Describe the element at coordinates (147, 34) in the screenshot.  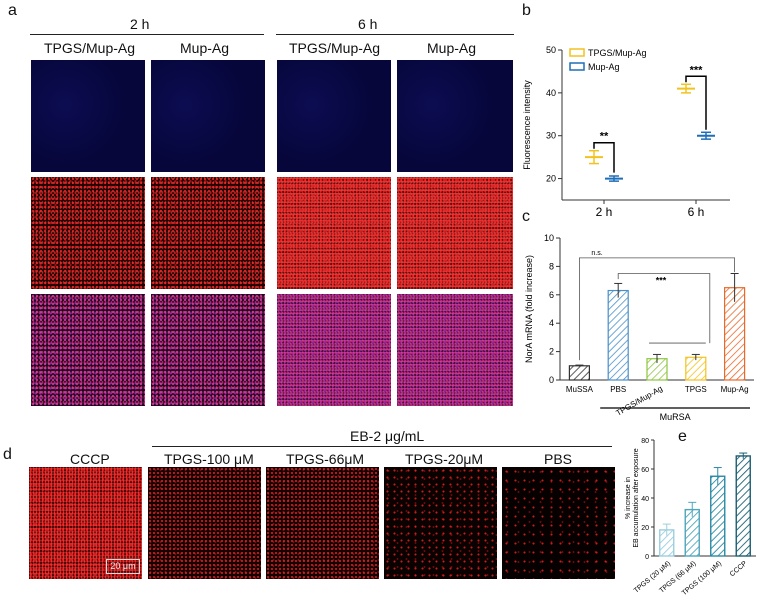
I see `group-divider-2h` at that location.